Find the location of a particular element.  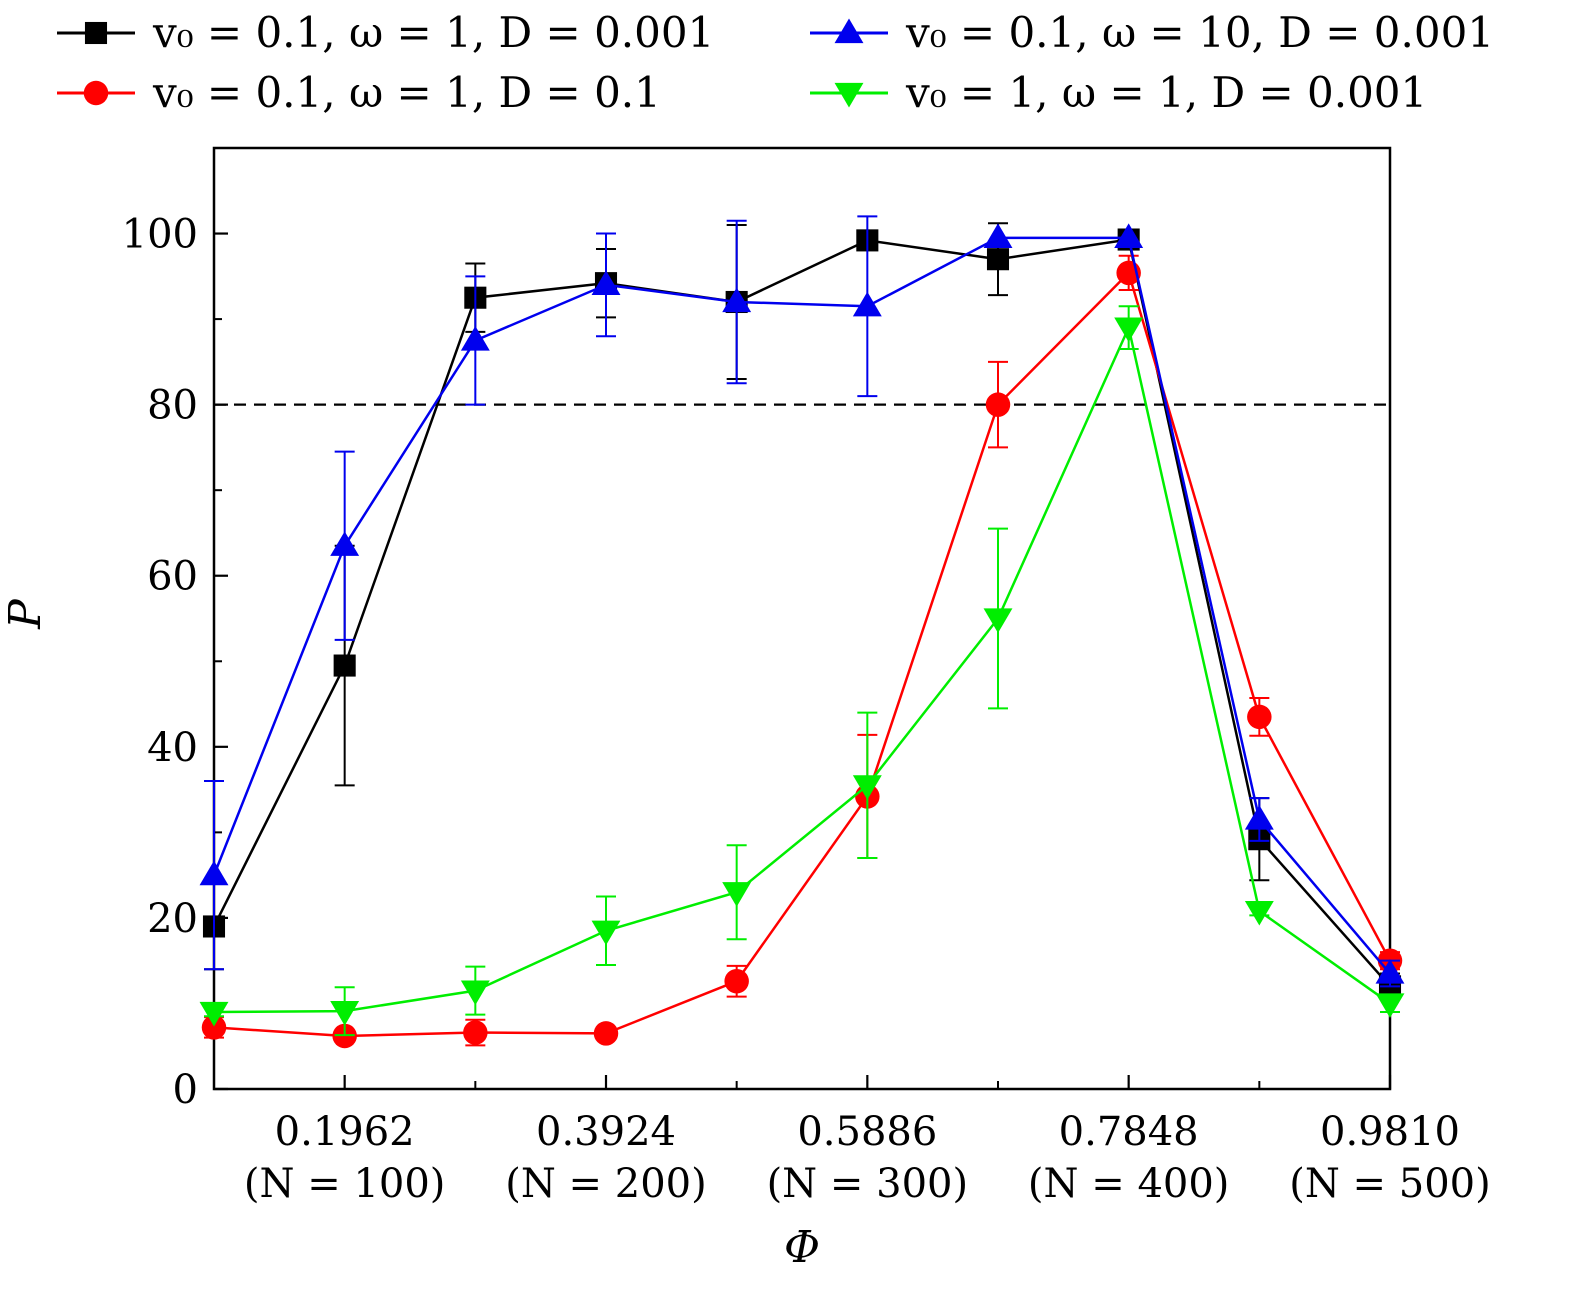

y-tick-label: 20 is located at coordinates (172, 919).